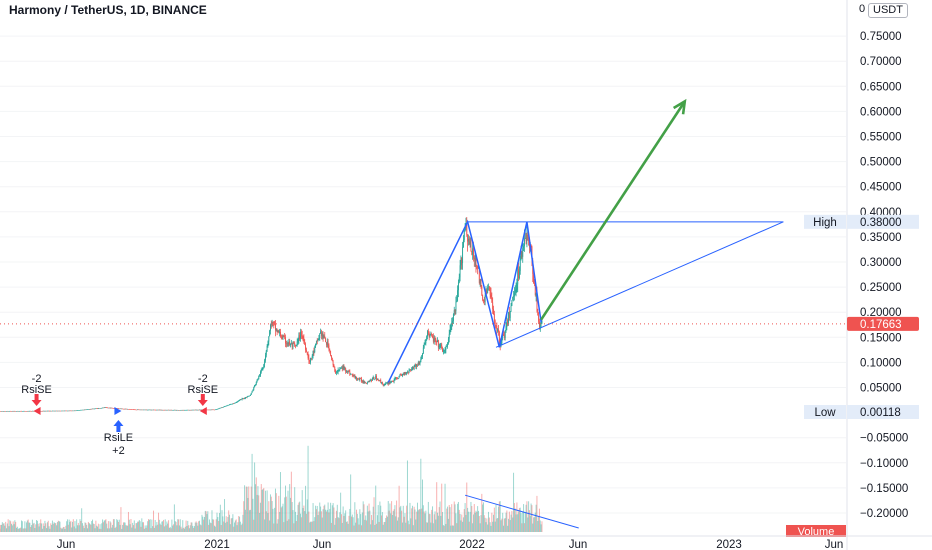  Describe the element at coordinates (466, 542) in the screenshot. I see `time-axis: Jun 2021 Jun 2022 Jun 2023 Jun` at that location.